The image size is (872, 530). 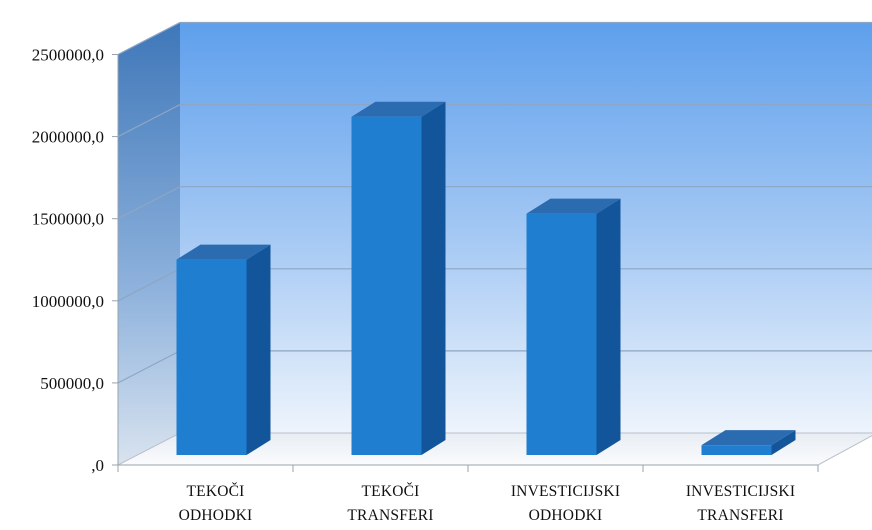 I want to click on y-tick-label: 2000000,0, so click(x=68, y=137).